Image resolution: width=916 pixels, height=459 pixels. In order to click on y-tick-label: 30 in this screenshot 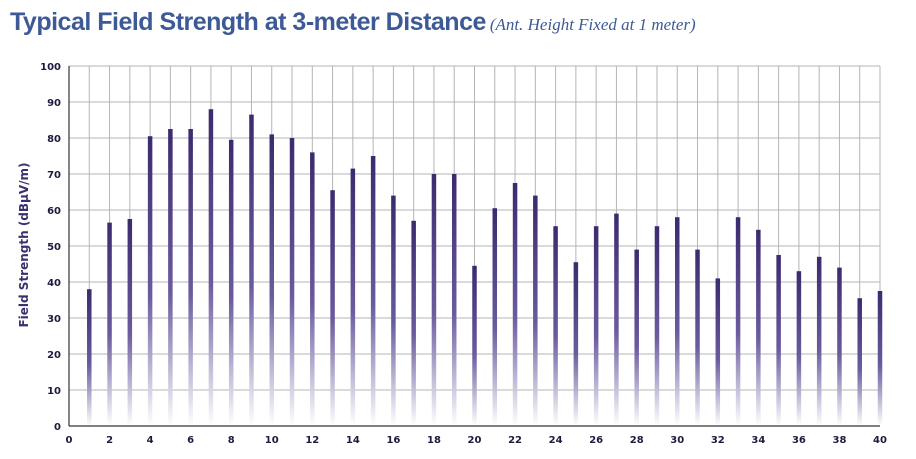, I will do `click(54, 319)`.